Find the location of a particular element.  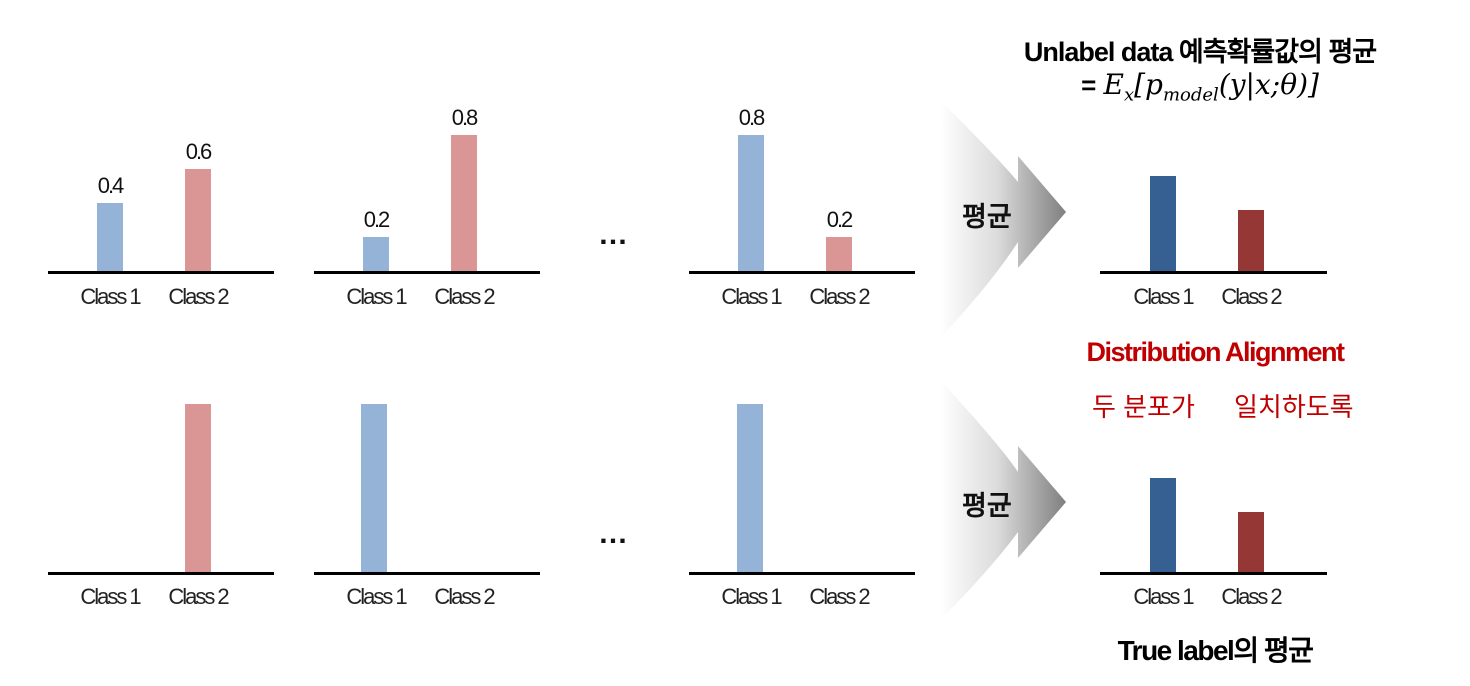

chart-1-axis is located at coordinates (161, 272).